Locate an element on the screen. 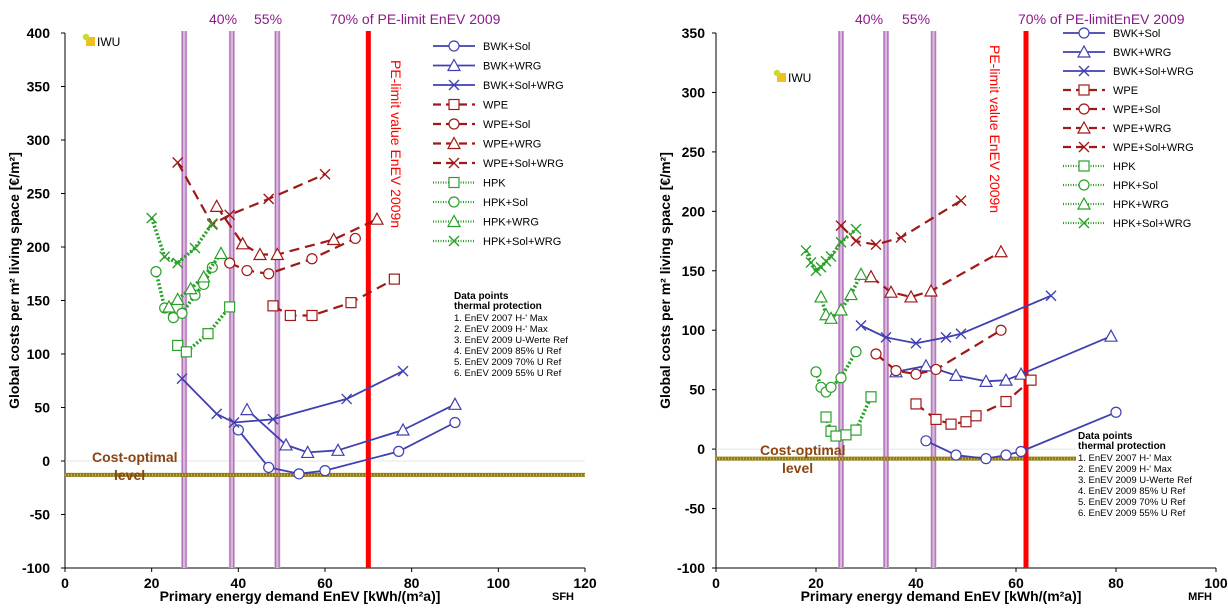 The width and height of the screenshot is (1228, 609). iwu-logo-dot is located at coordinates (777, 73).